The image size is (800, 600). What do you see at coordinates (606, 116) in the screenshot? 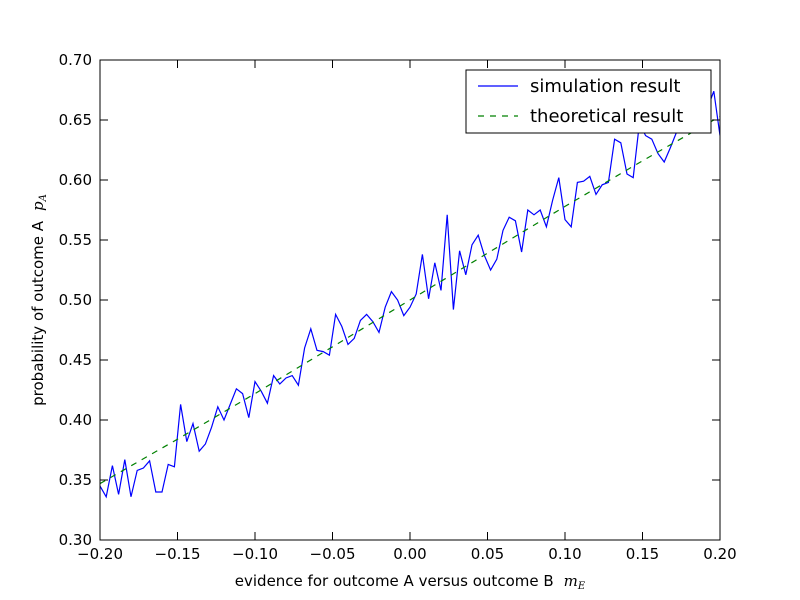
I see `legend-label: theoretical result` at bounding box center [606, 116].